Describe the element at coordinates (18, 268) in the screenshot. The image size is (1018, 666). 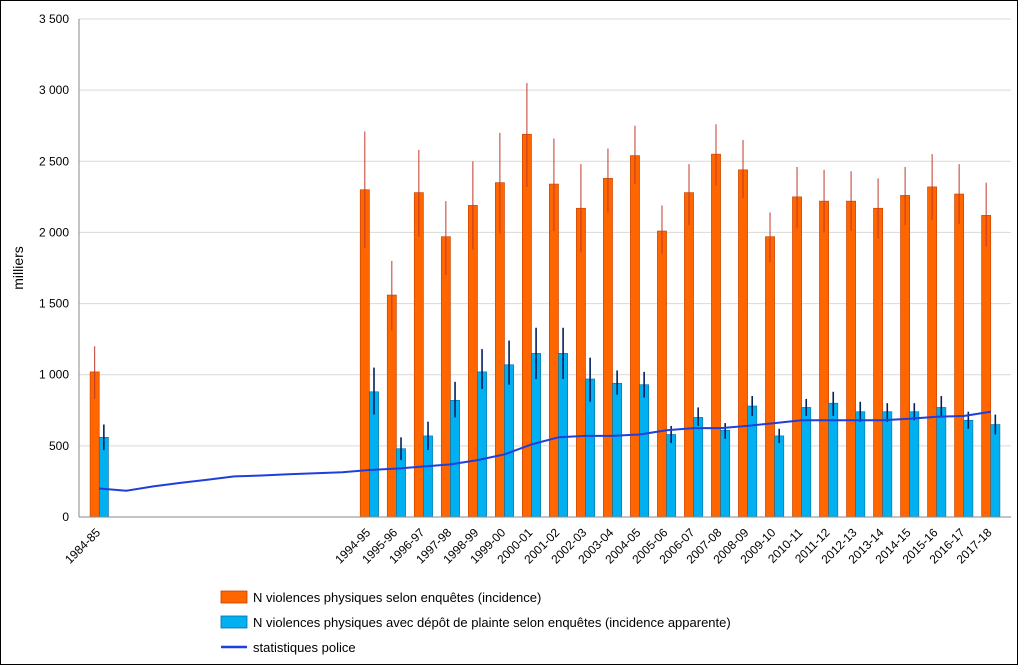
I see `y-axis-label: milliers` at that location.